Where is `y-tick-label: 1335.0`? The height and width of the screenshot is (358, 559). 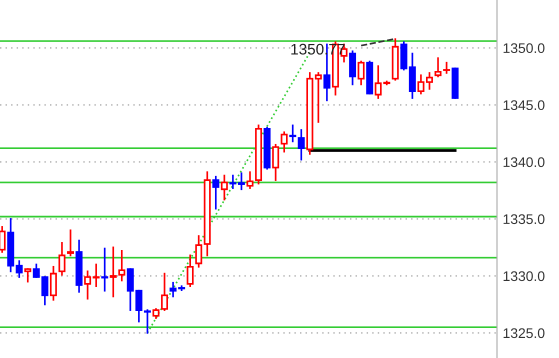
y-tick-label: 1335.0 is located at coordinates (524, 219).